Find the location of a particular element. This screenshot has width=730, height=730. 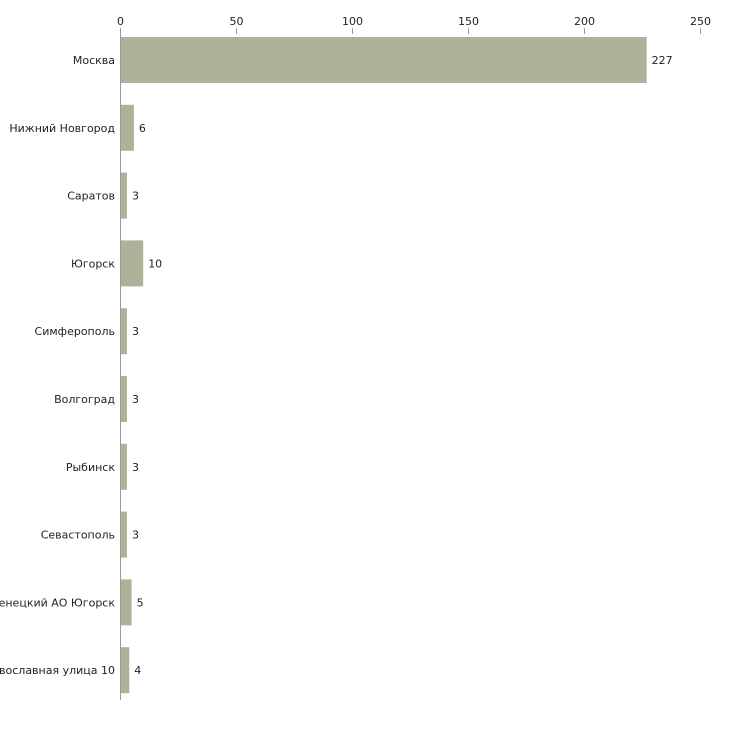

data-label: 227 is located at coordinates (662, 60).